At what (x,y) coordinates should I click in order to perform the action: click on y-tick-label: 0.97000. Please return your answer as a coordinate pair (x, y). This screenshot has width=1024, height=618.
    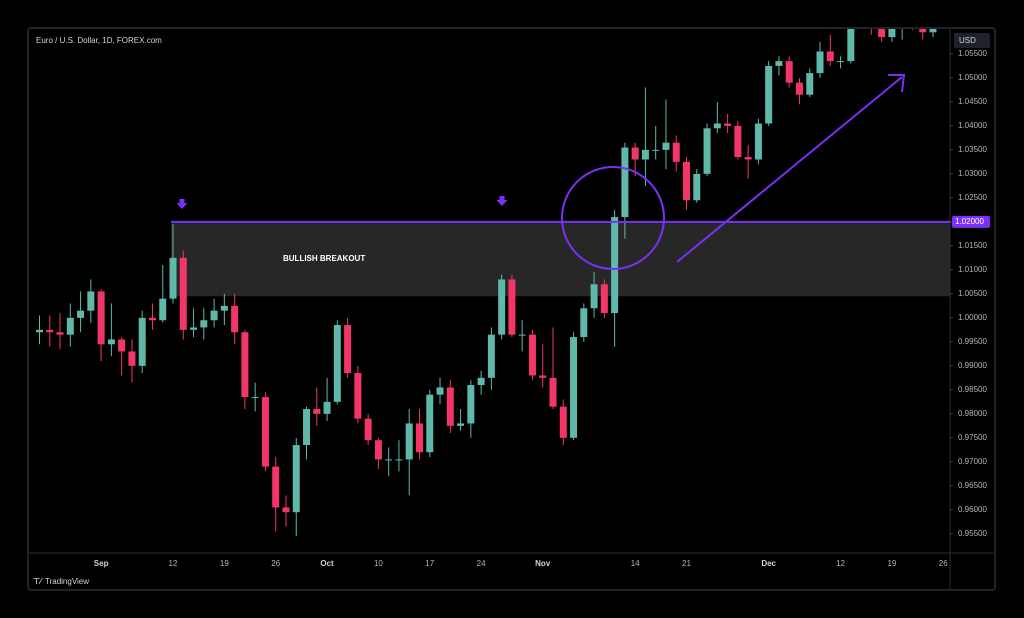
    Looking at the image, I should click on (972, 461).